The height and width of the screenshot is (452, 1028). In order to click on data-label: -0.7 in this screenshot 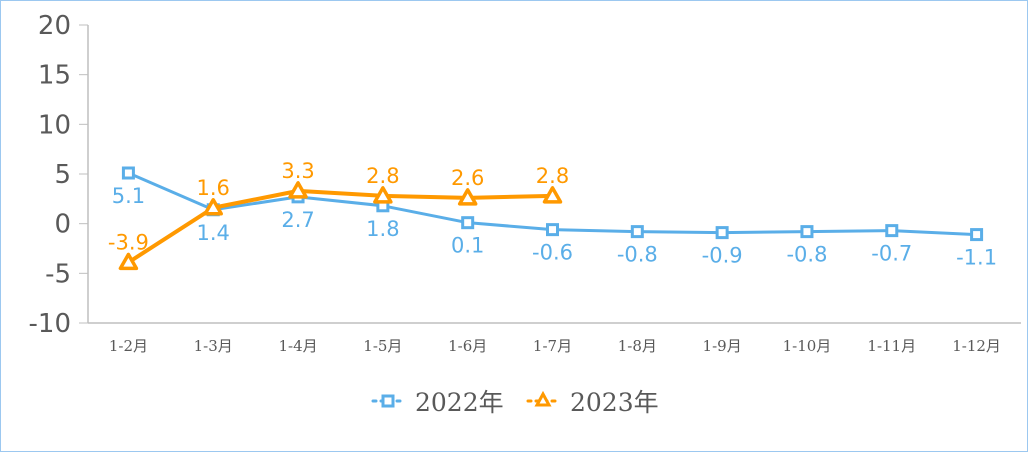, I will do `click(891, 254)`.